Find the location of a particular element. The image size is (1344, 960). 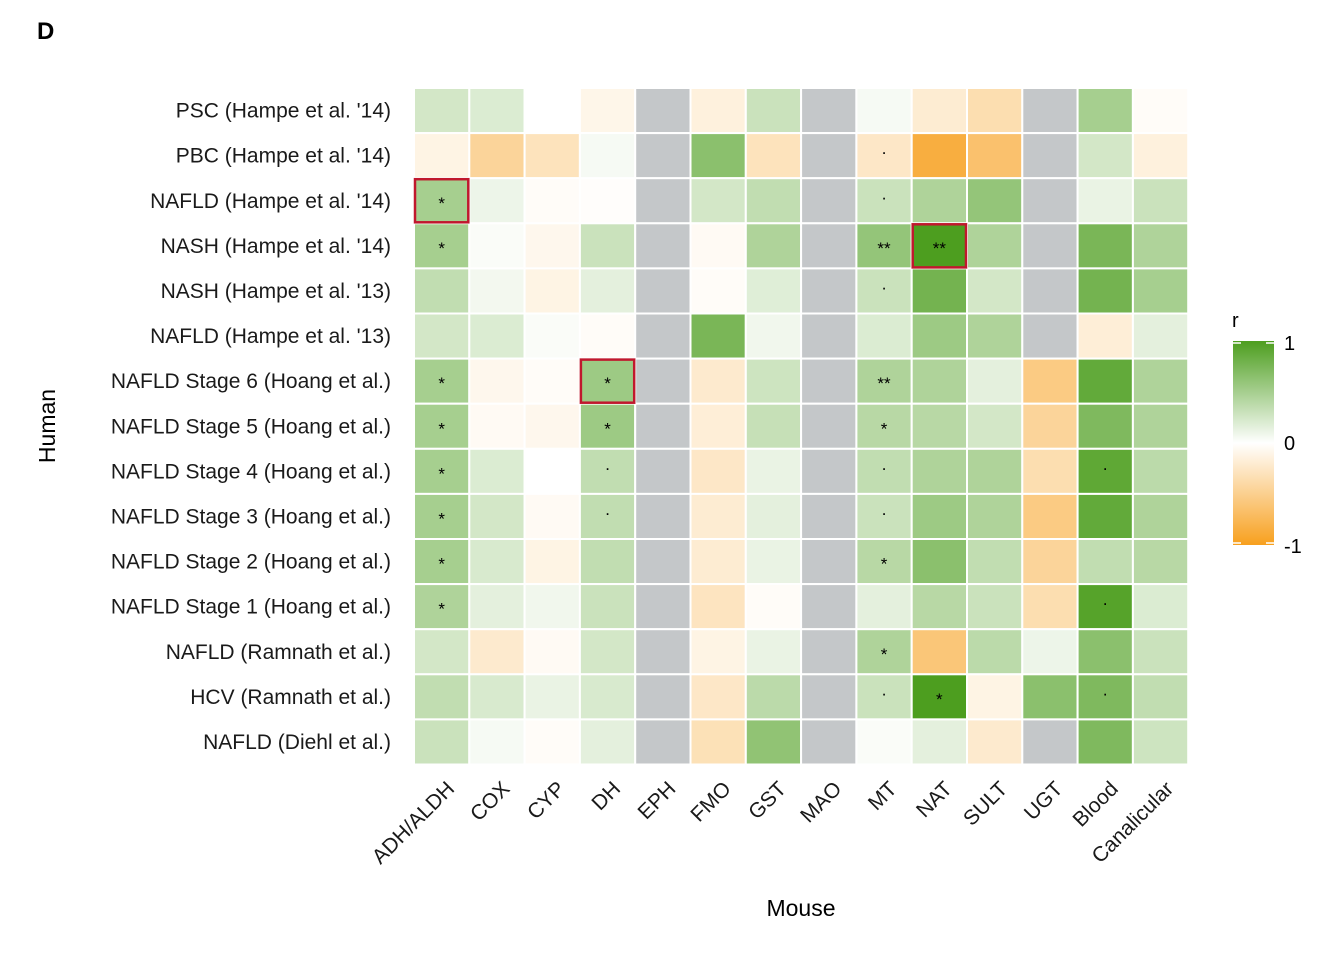

y-tick-label: NAFLD (Diehl et al.) is located at coordinates (297, 742).